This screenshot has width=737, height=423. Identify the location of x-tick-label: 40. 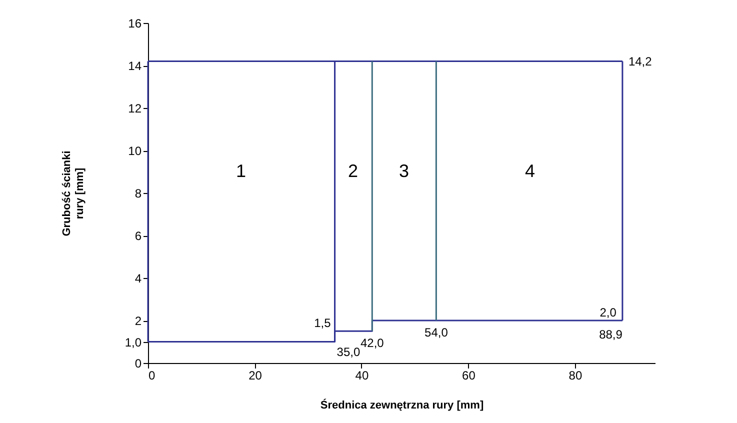
(362, 375).